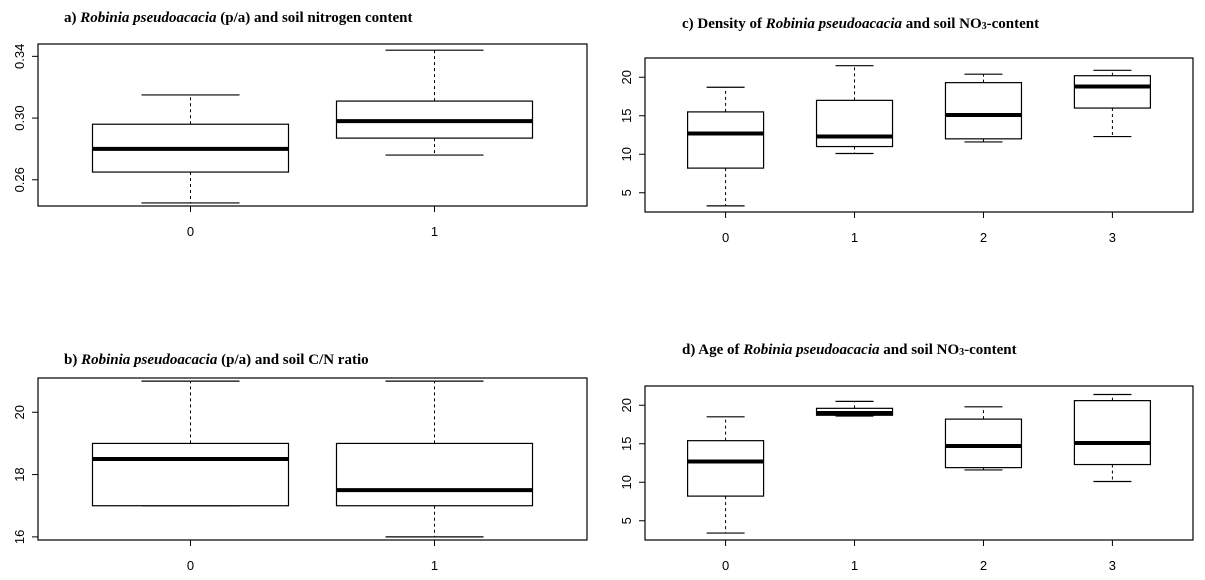 Image resolution: width=1205 pixels, height=580 pixels. I want to click on y-tick-label-d-3: 20, so click(626, 405).